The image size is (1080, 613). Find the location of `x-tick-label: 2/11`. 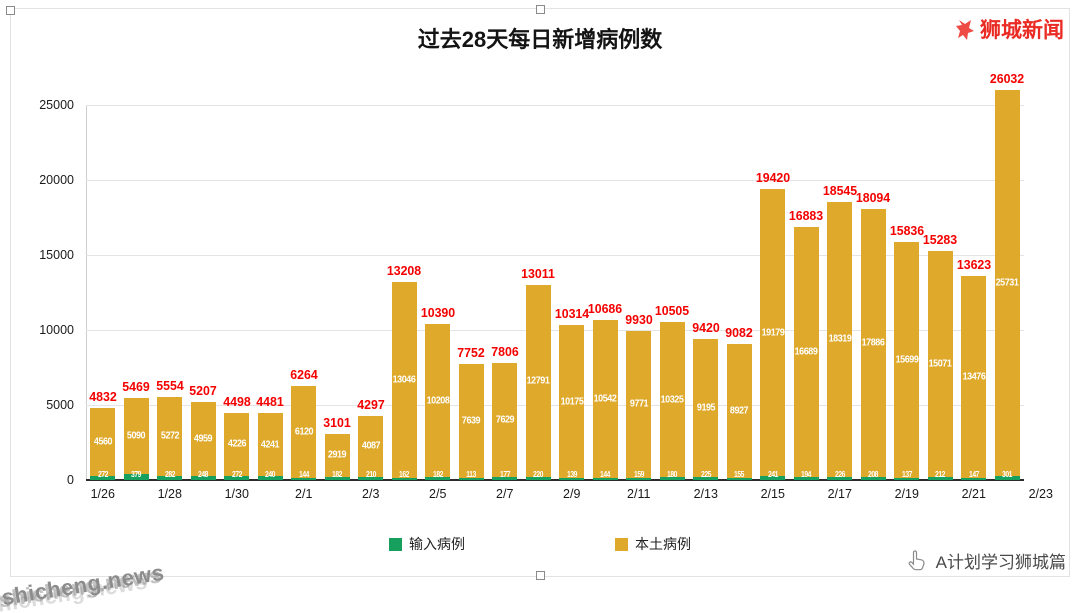

x-tick-label: 2/11 is located at coordinates (639, 494).